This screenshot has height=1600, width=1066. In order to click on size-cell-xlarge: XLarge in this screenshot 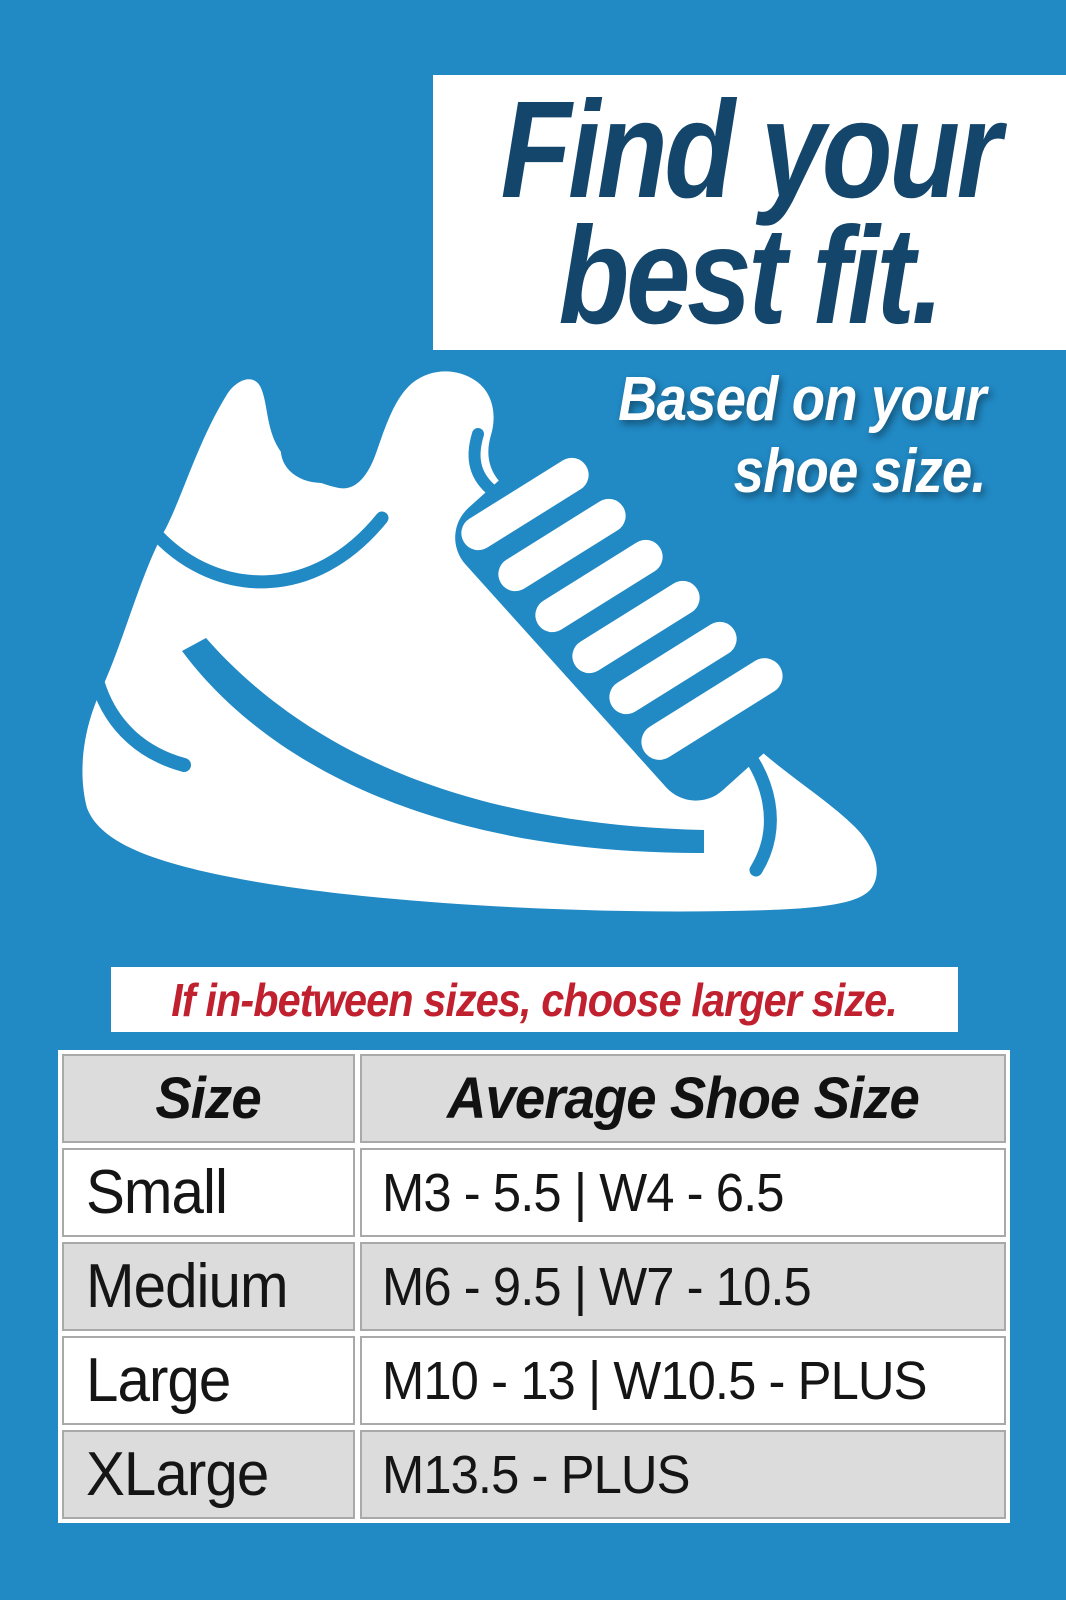, I will do `click(208, 1474)`.